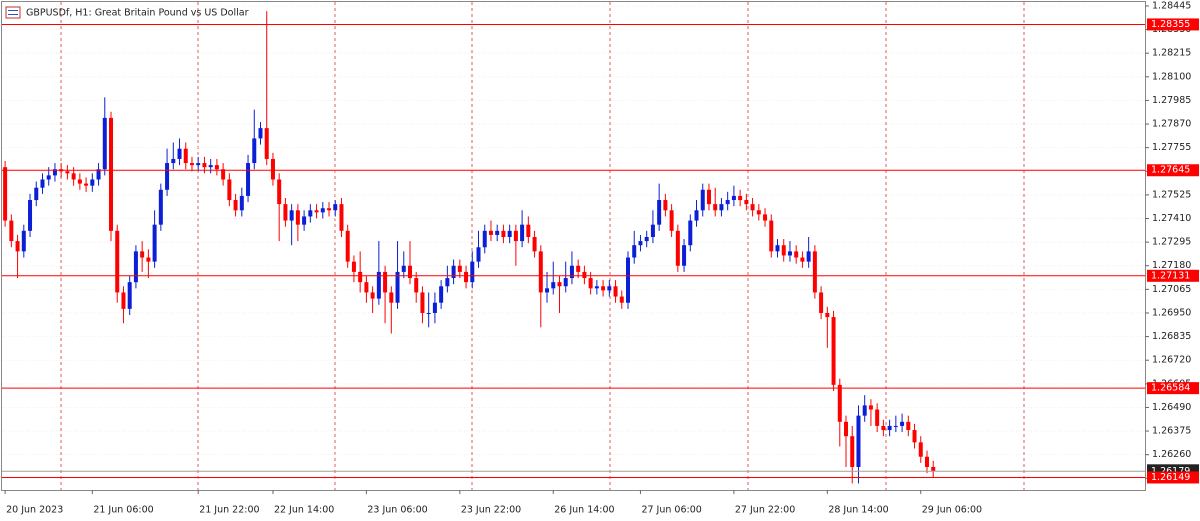  What do you see at coordinates (304, 510) in the screenshot?
I see `x-tick-label: 22 Jun 14:00` at bounding box center [304, 510].